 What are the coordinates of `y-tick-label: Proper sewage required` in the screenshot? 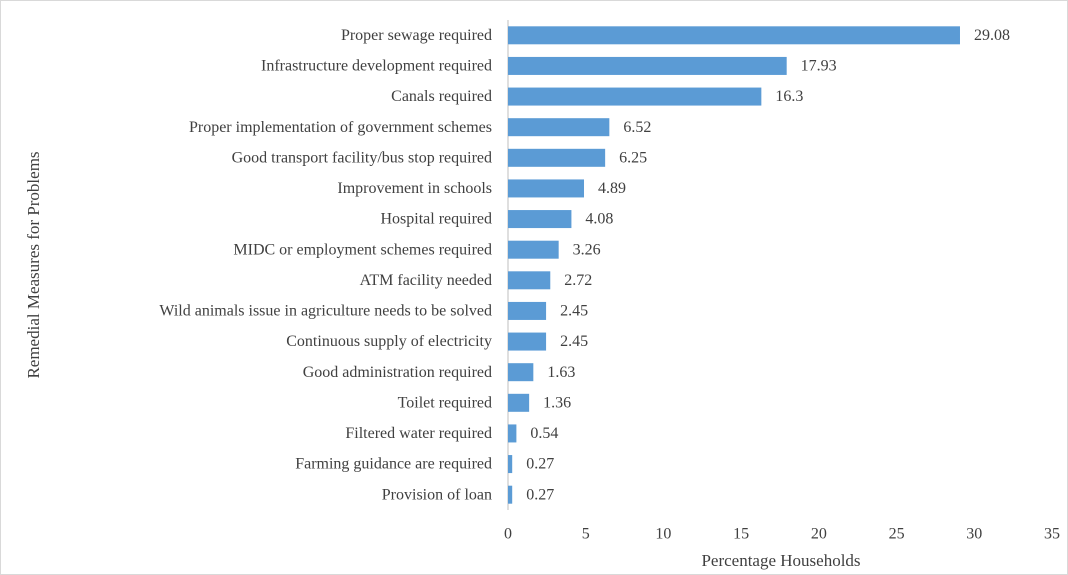 It's located at (416, 35).